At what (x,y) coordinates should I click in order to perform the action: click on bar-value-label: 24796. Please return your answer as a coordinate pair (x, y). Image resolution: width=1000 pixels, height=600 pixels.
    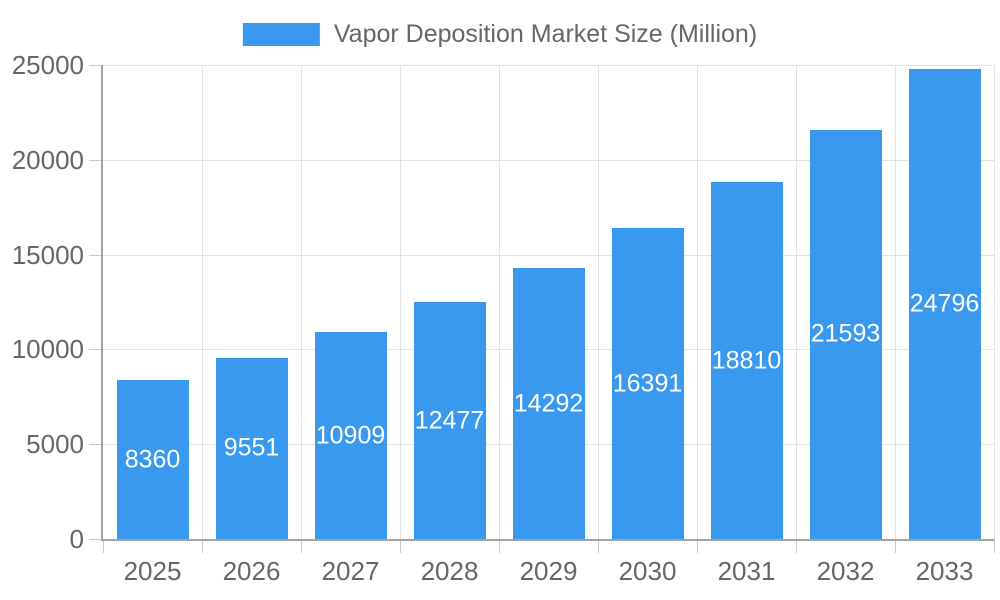
    Looking at the image, I should click on (944, 303).